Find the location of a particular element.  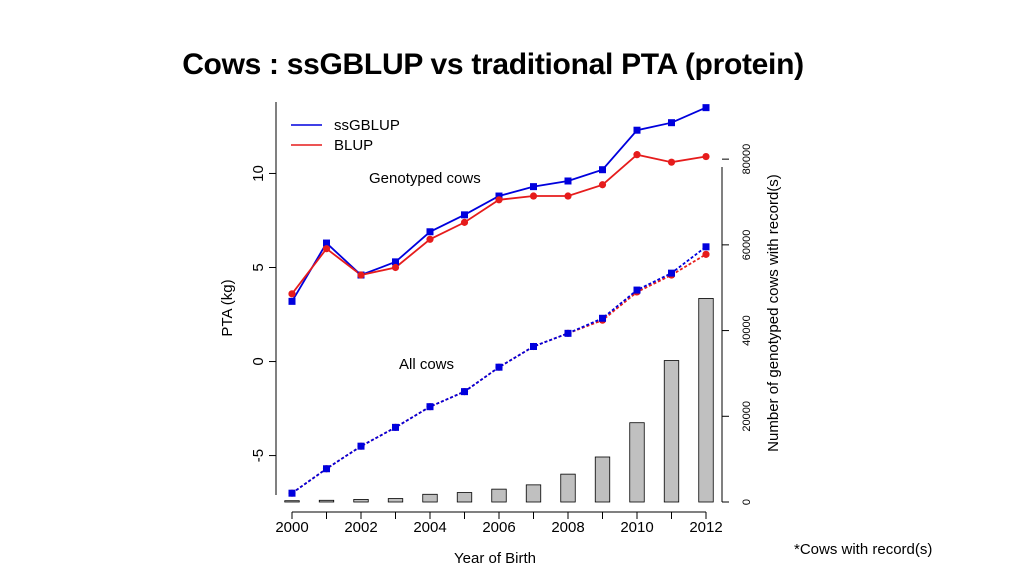

point-all-cows-ssgblup-2003 is located at coordinates (395, 427).